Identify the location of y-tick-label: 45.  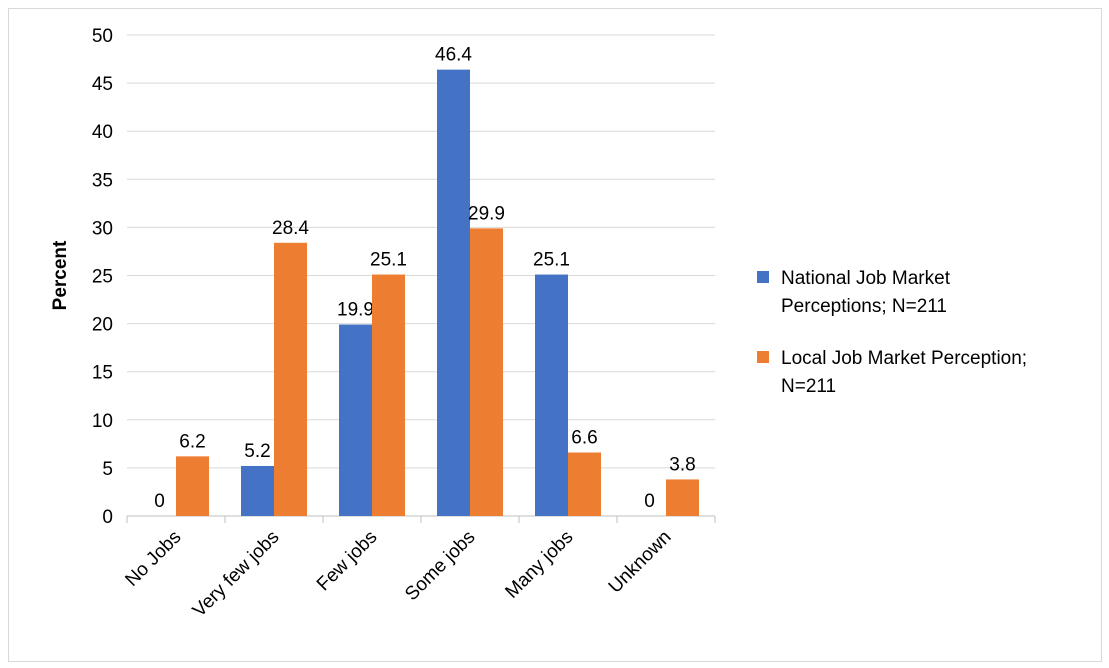
(102, 84).